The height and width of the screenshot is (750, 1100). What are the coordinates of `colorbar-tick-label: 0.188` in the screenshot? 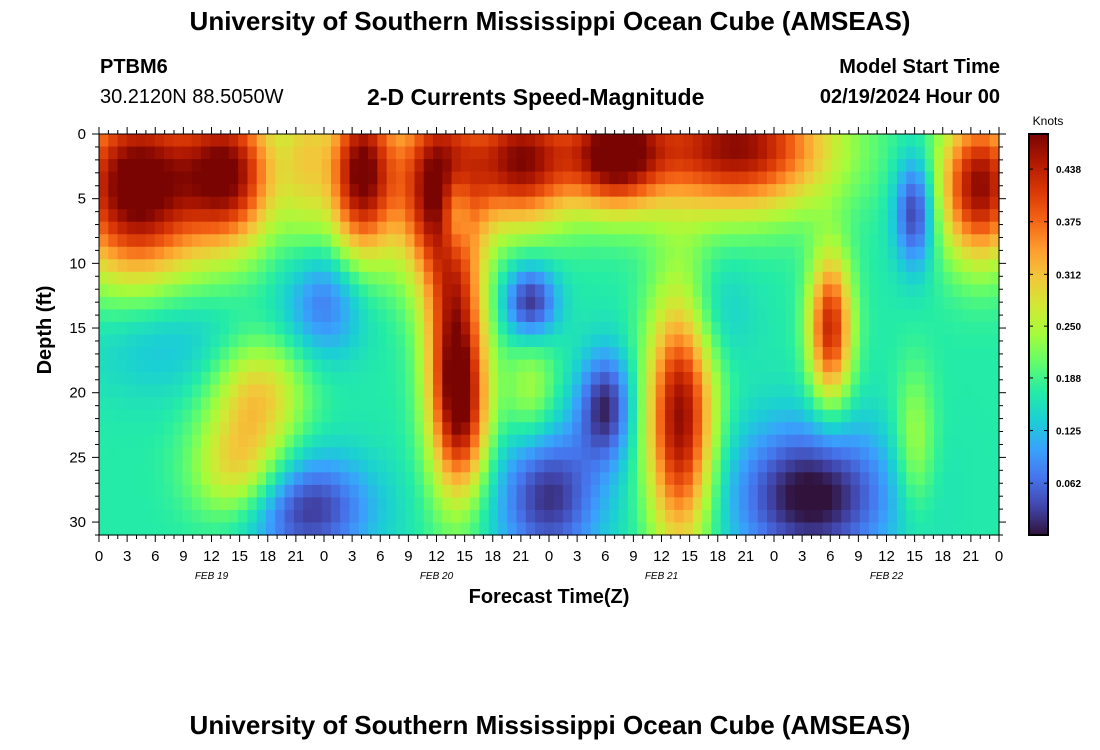 It's located at (1068, 379).